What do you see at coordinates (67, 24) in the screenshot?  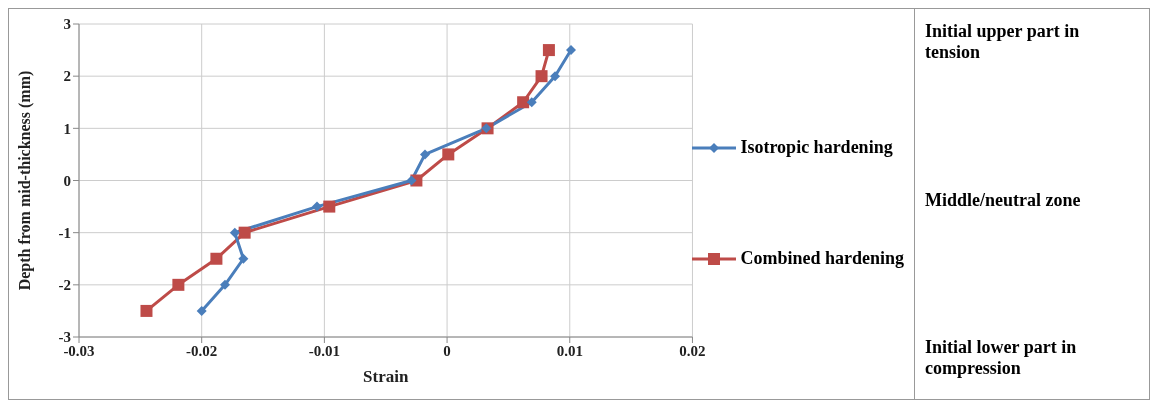 I see `y-tick-label: 3` at bounding box center [67, 24].